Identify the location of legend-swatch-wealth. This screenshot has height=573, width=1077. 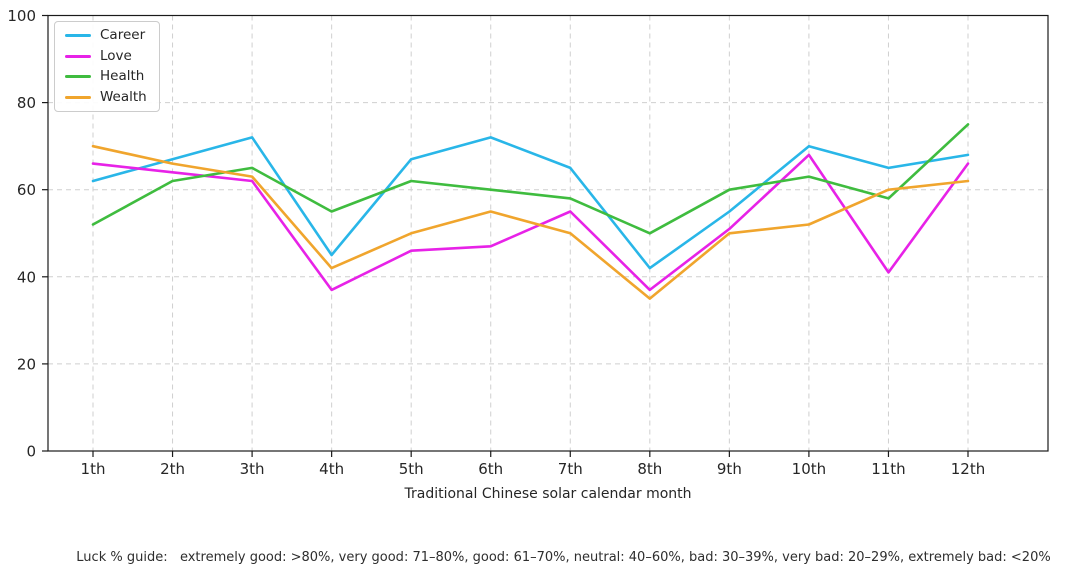
(78, 97).